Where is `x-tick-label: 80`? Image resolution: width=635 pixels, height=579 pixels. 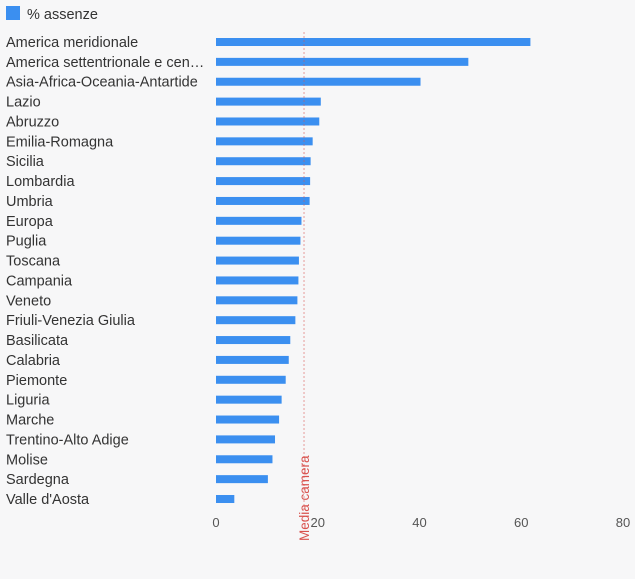 x-tick-label: 80 is located at coordinates (623, 522).